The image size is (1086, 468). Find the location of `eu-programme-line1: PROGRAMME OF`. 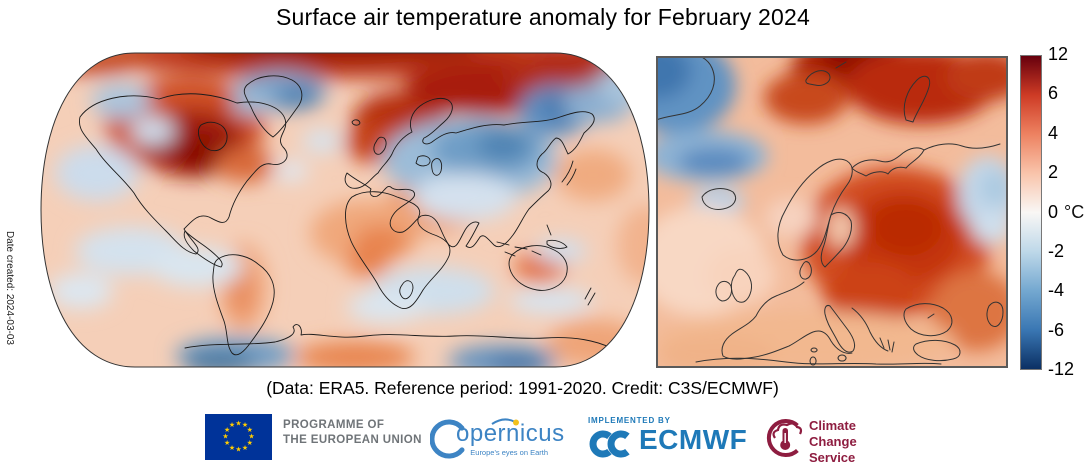

eu-programme-line1: PROGRAMME OF is located at coordinates (334, 425).